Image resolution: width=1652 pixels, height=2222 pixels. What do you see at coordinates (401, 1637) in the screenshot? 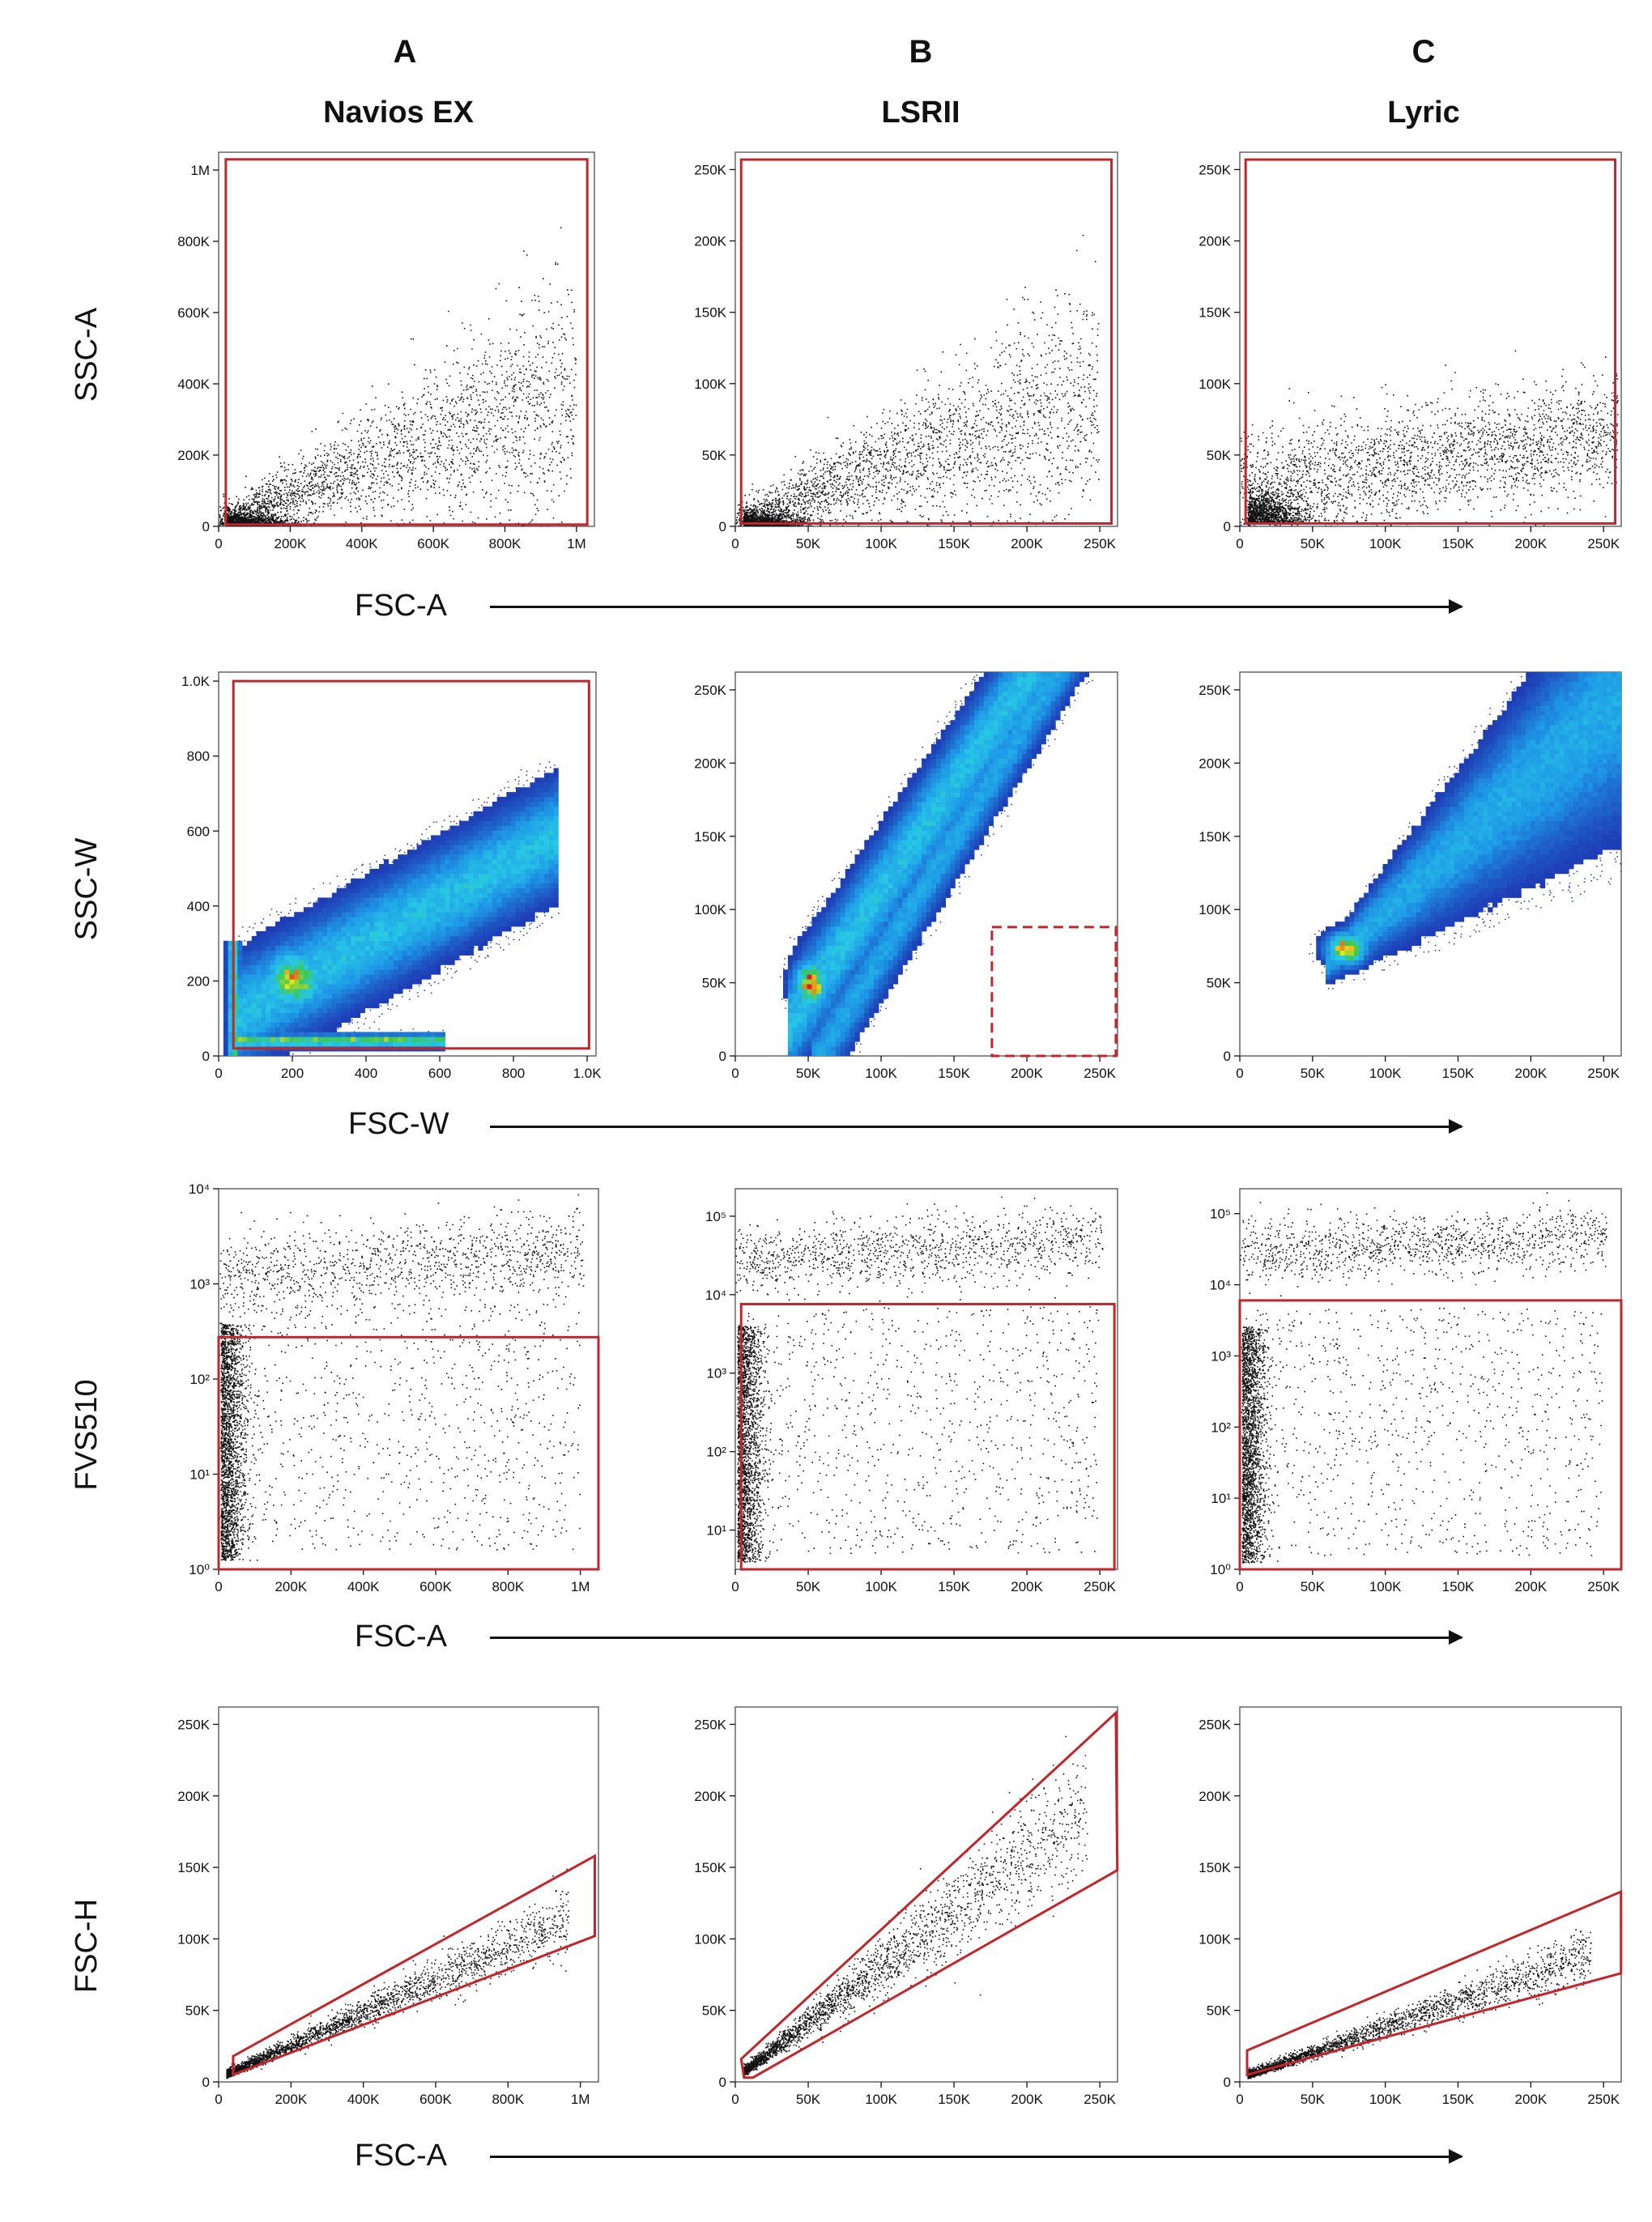
I see `row-xlabel-3: FSC-A` at bounding box center [401, 1637].